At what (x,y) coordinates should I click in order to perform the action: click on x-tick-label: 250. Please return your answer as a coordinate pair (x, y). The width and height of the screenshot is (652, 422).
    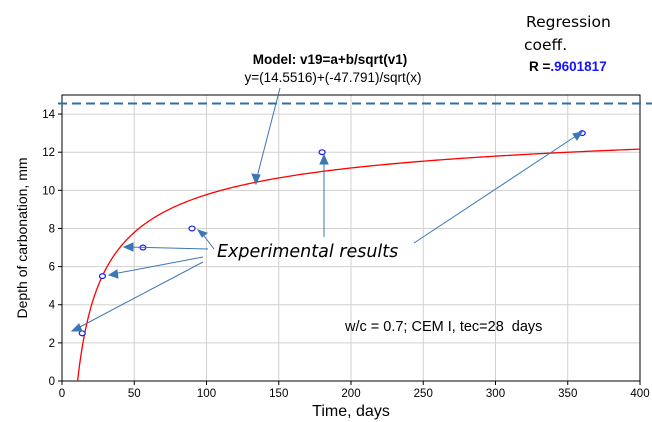
    Looking at the image, I should click on (423, 394).